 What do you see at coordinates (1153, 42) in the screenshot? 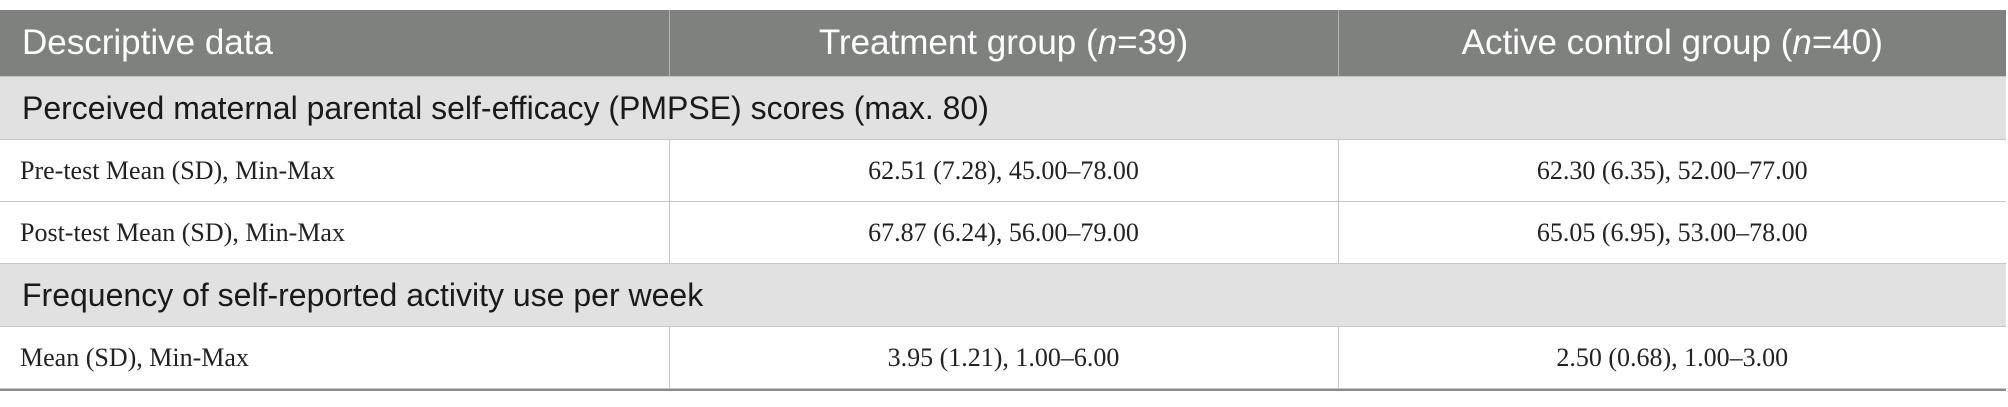
I see `header-treatment-suffix: =39)` at bounding box center [1153, 42].